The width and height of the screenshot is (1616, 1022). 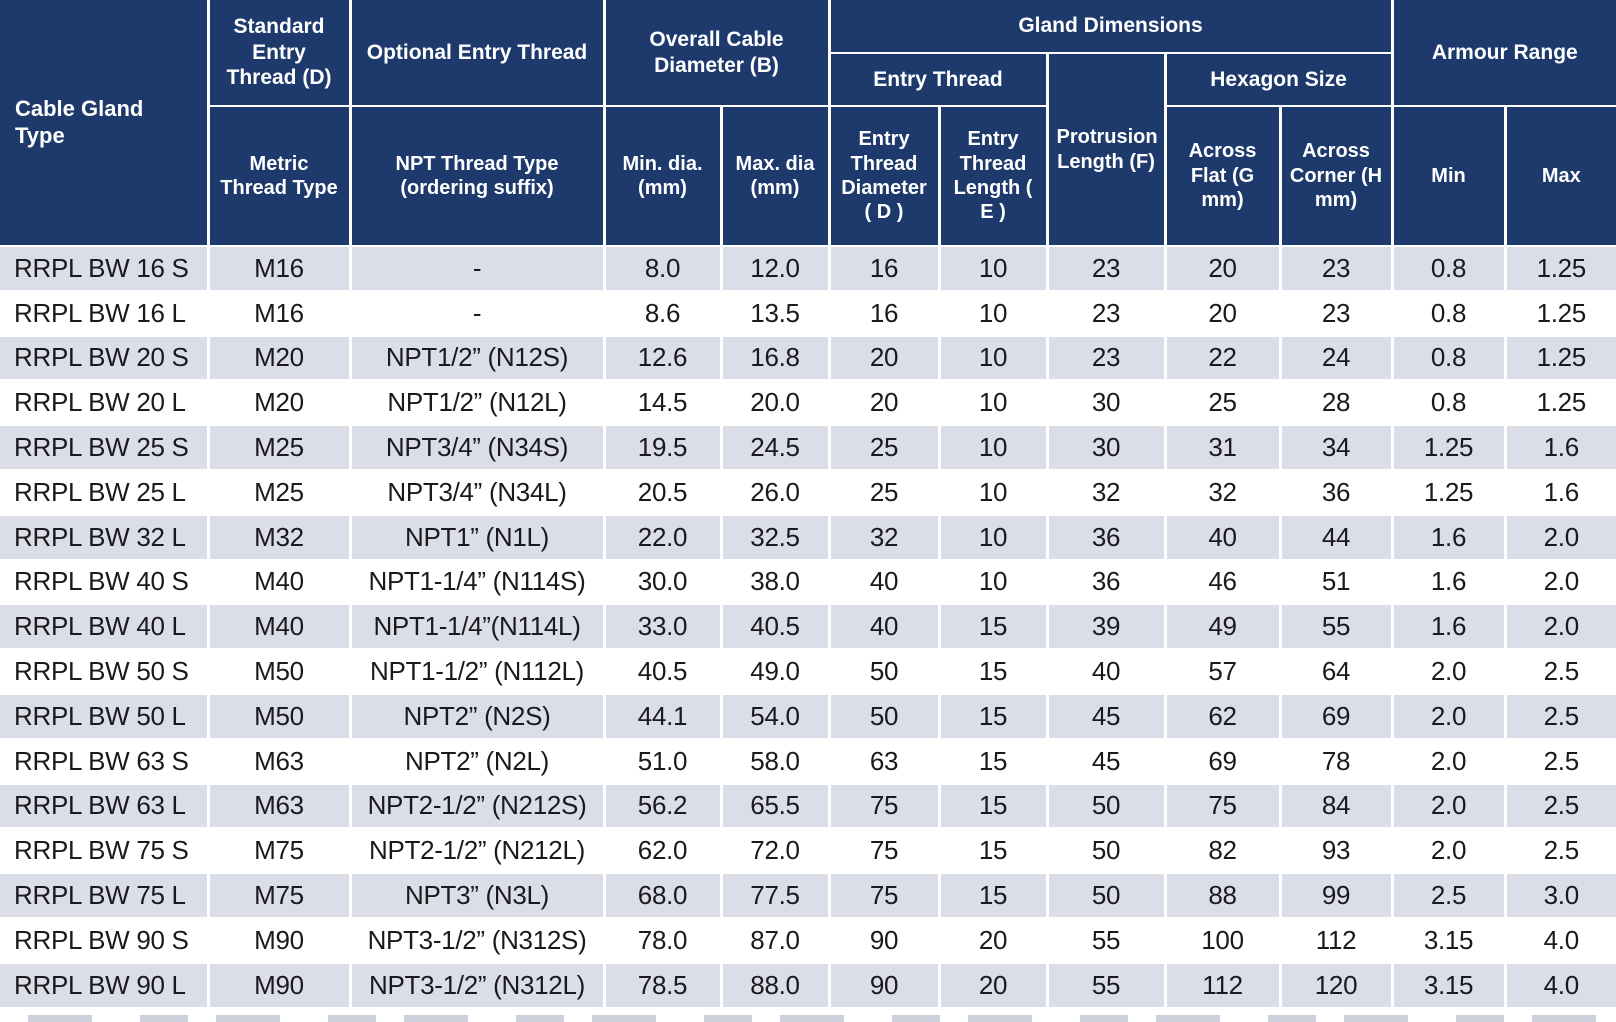 What do you see at coordinates (105, 492) in the screenshot?
I see `cell-cable-gland-type: RRPL BW 25 L` at bounding box center [105, 492].